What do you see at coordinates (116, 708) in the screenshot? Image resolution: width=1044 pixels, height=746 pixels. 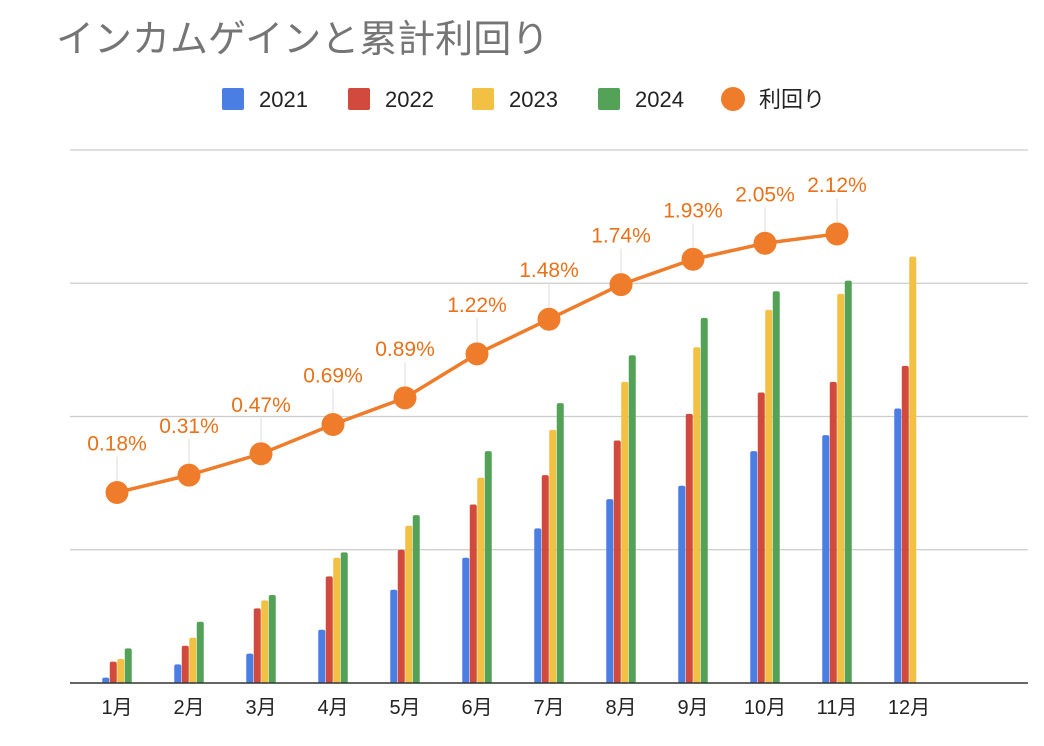 I see `x-tick-label: 1月` at bounding box center [116, 708].